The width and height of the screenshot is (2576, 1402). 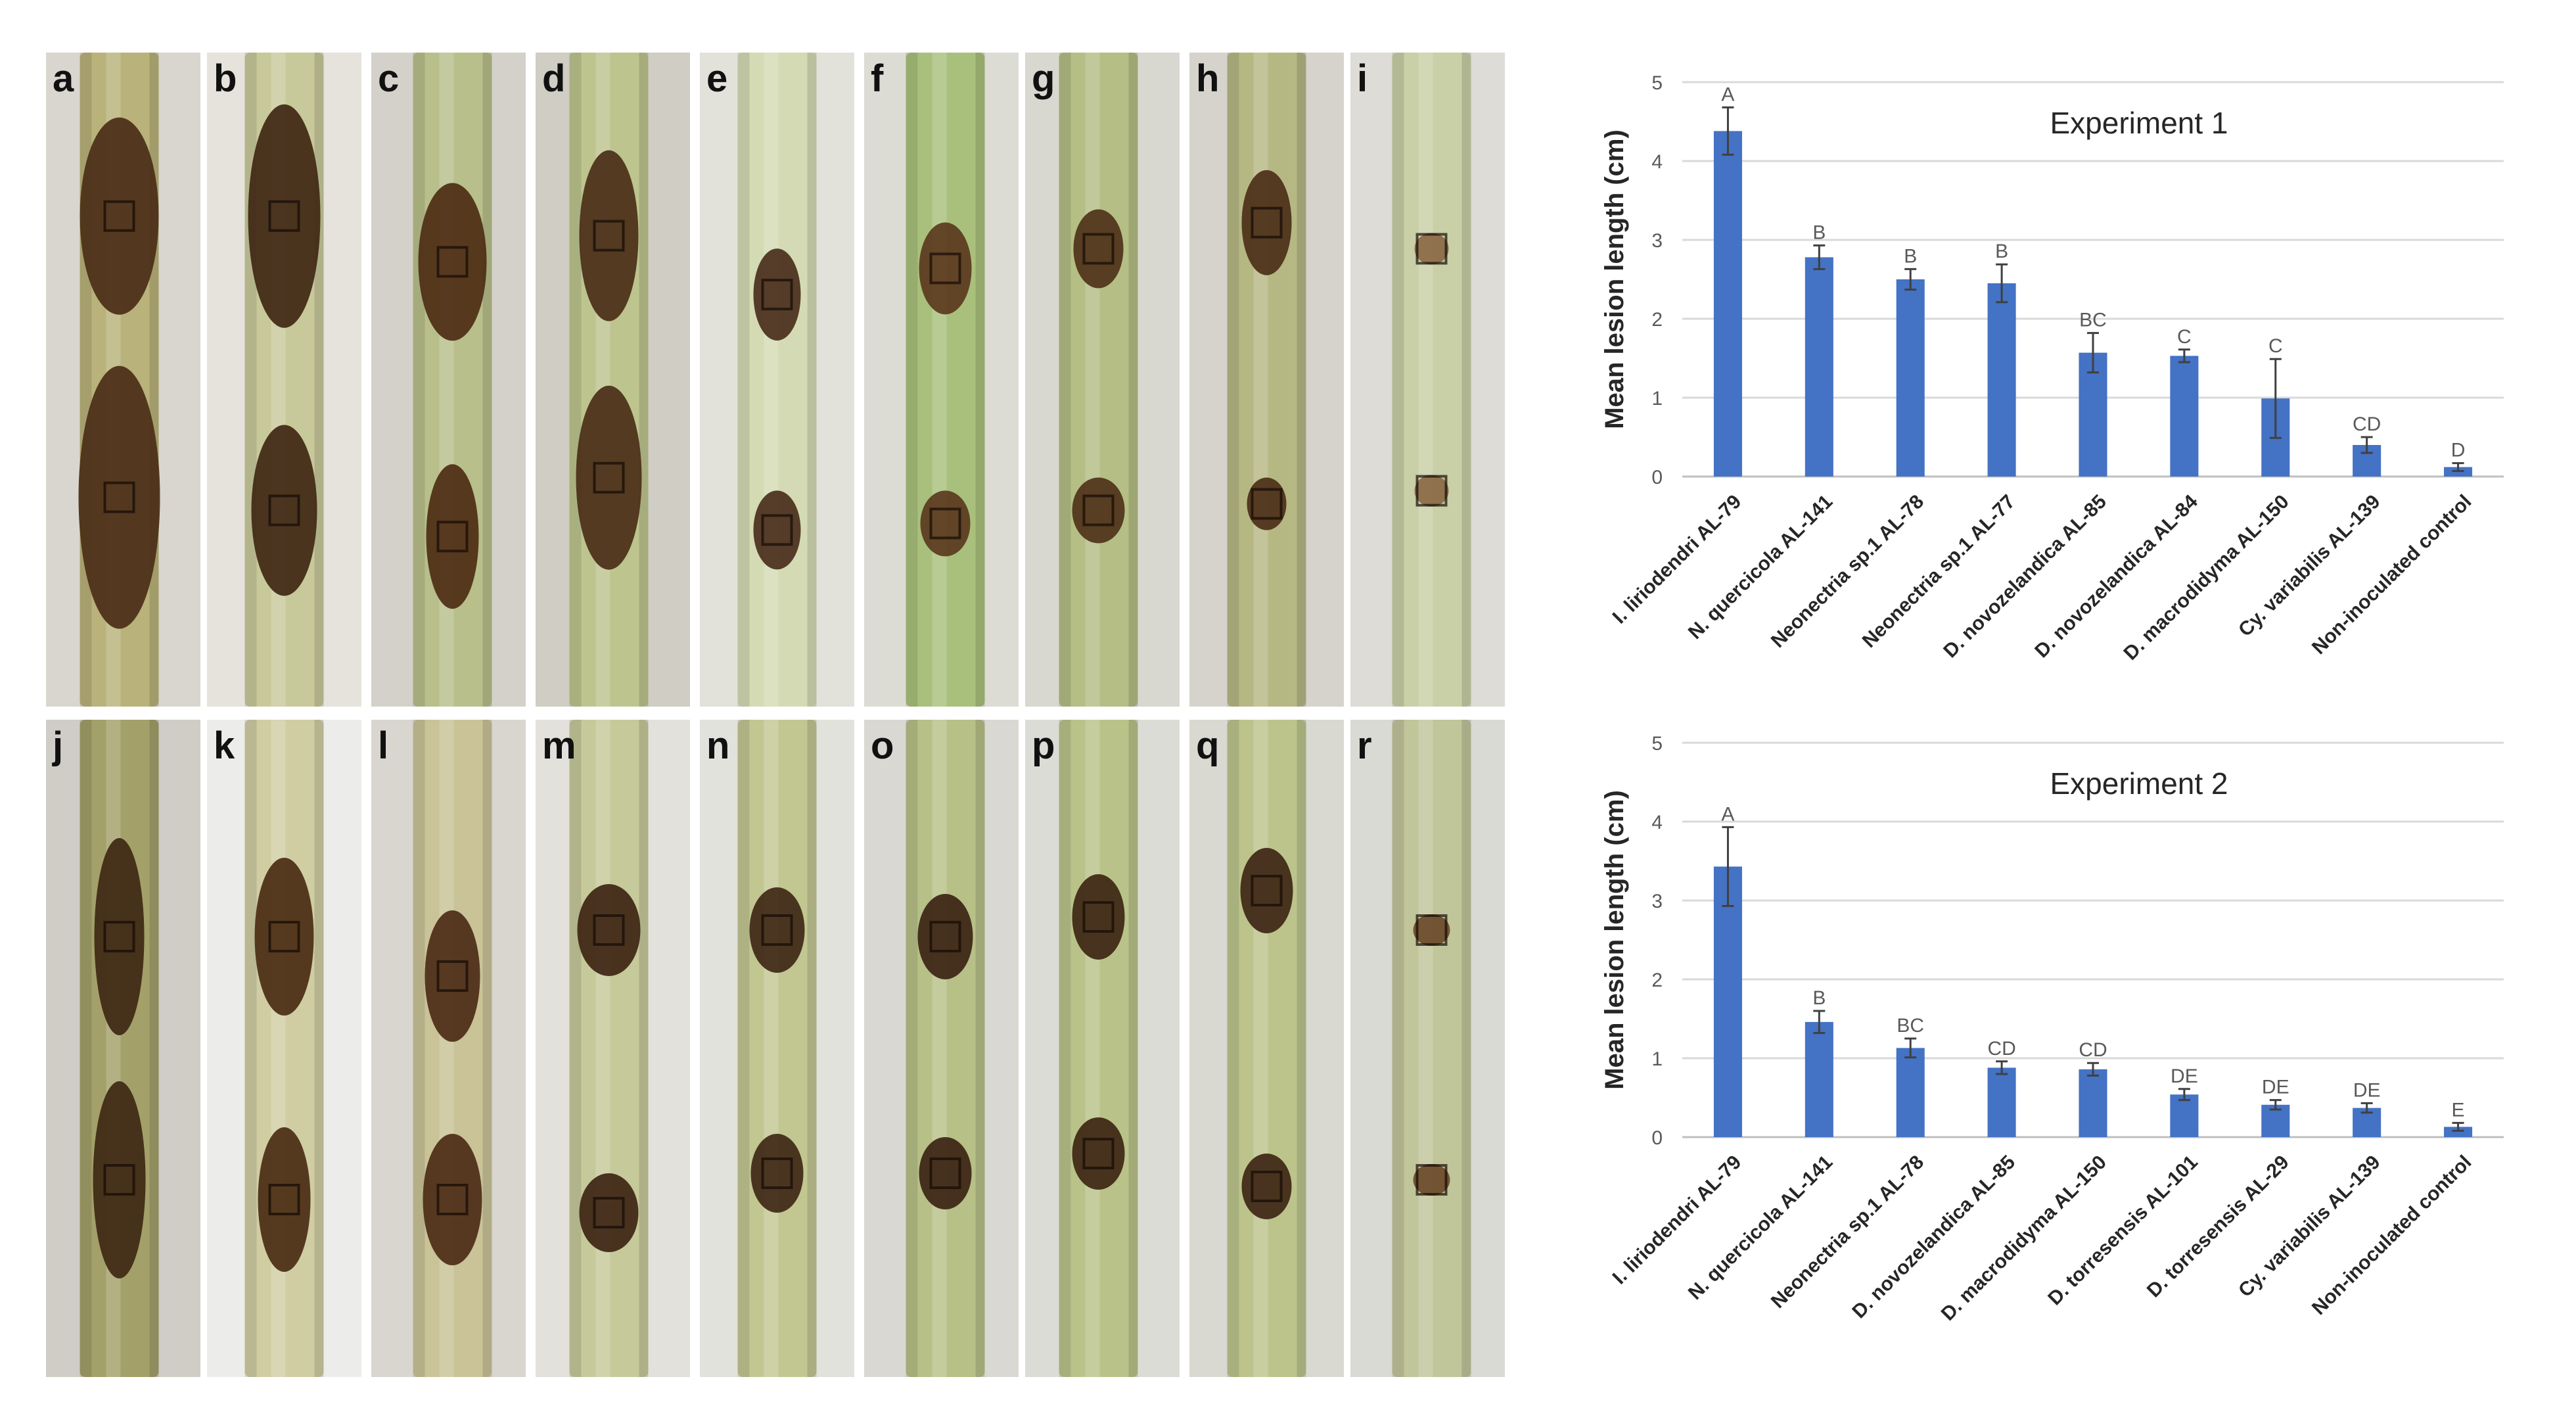 I want to click on chart-title: Experiment 2, so click(x=2139, y=784).